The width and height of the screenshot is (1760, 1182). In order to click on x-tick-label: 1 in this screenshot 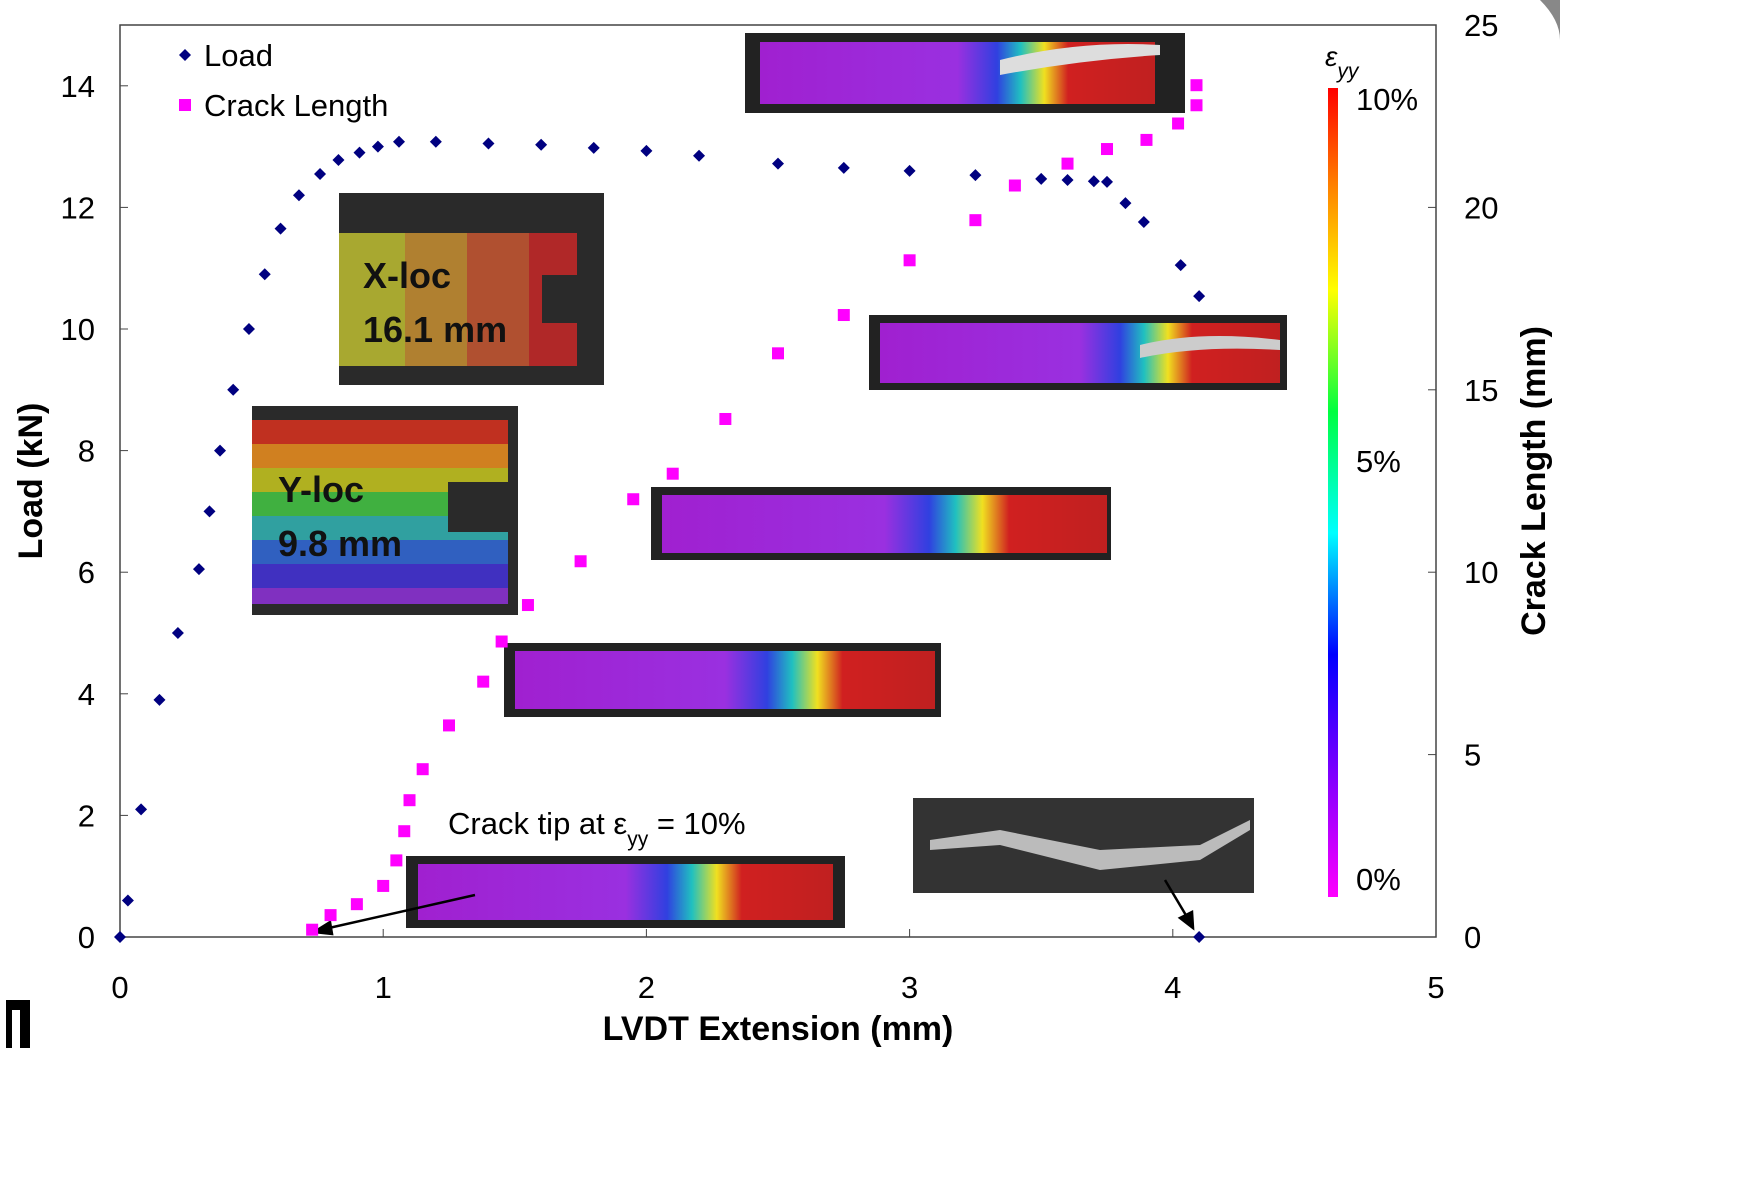, I will do `click(383, 987)`.